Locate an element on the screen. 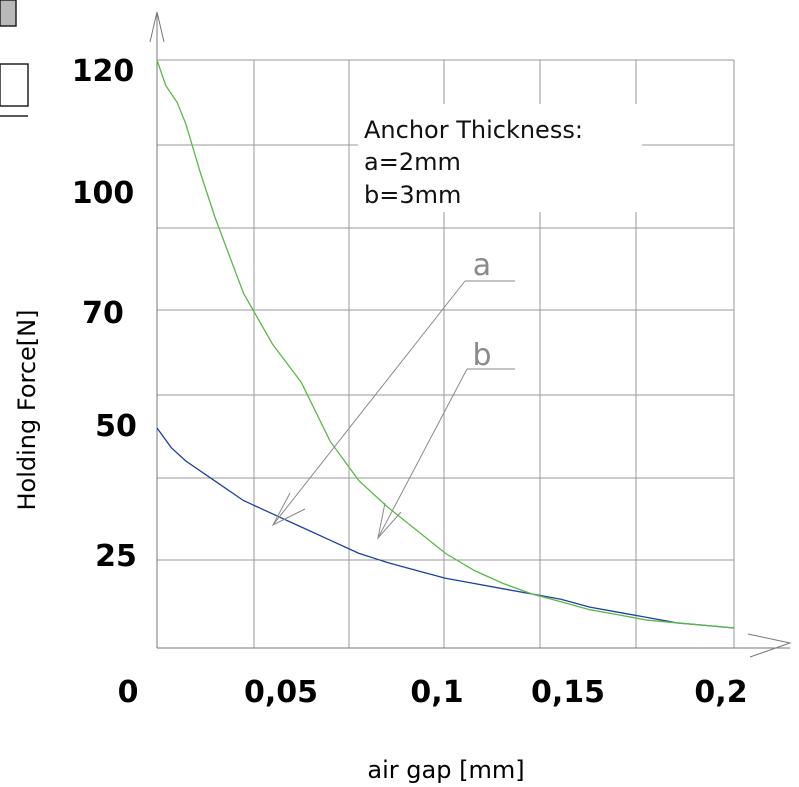 This screenshot has width=799, height=787. series-b-arrowhead-icon is located at coordinates (389, 521).